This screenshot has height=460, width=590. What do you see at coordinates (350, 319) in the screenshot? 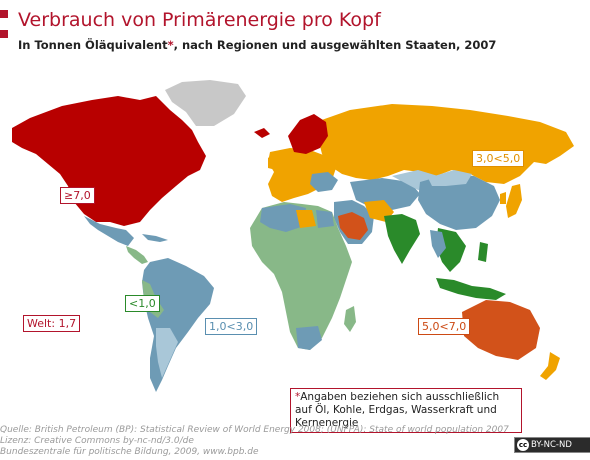
I see `region-madagascar` at bounding box center [350, 319].